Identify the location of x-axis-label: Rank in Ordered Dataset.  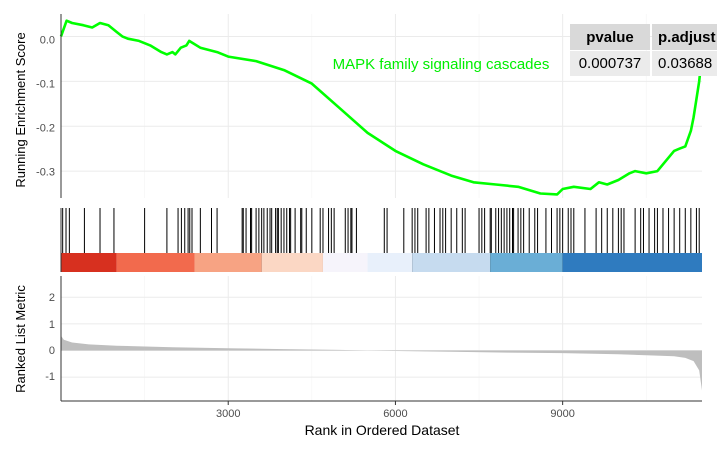
(382, 430).